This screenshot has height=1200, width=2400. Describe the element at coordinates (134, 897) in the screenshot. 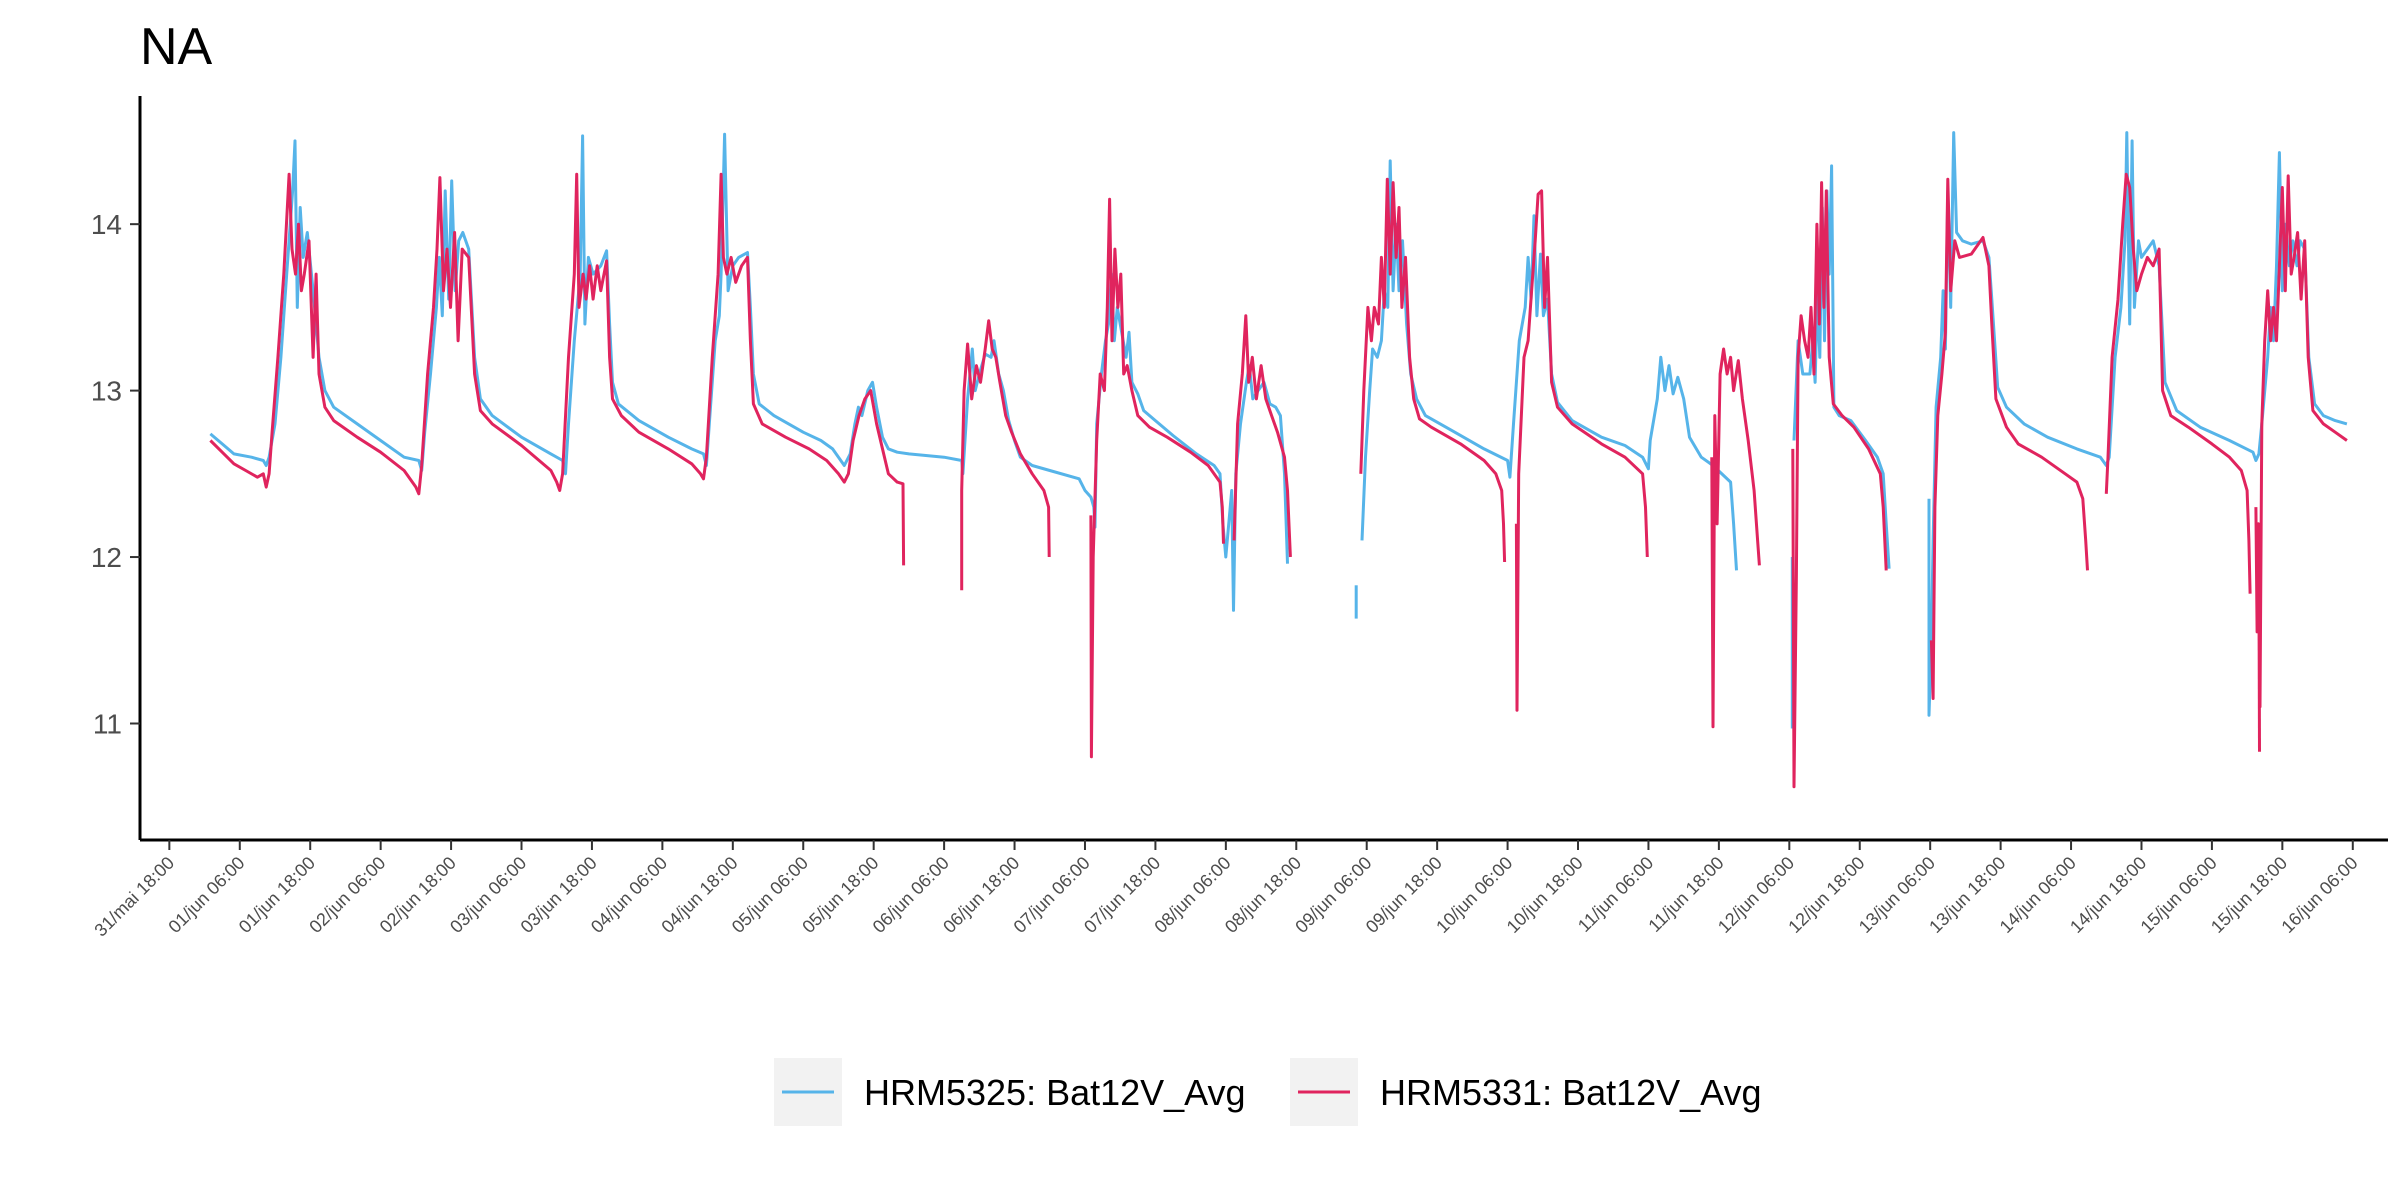

I see `x-tick-label: 31/mai 18:00` at that location.